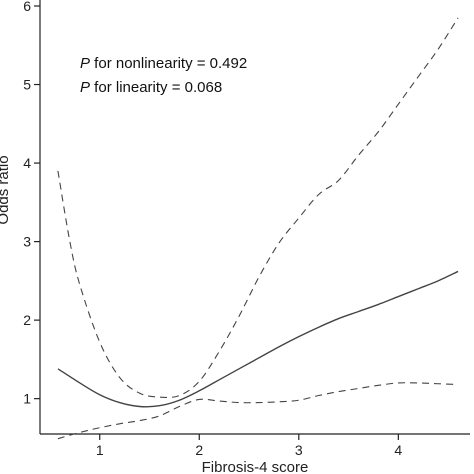 The image size is (474, 474). What do you see at coordinates (398, 450) in the screenshot?
I see `x-tick-label: 4` at bounding box center [398, 450].